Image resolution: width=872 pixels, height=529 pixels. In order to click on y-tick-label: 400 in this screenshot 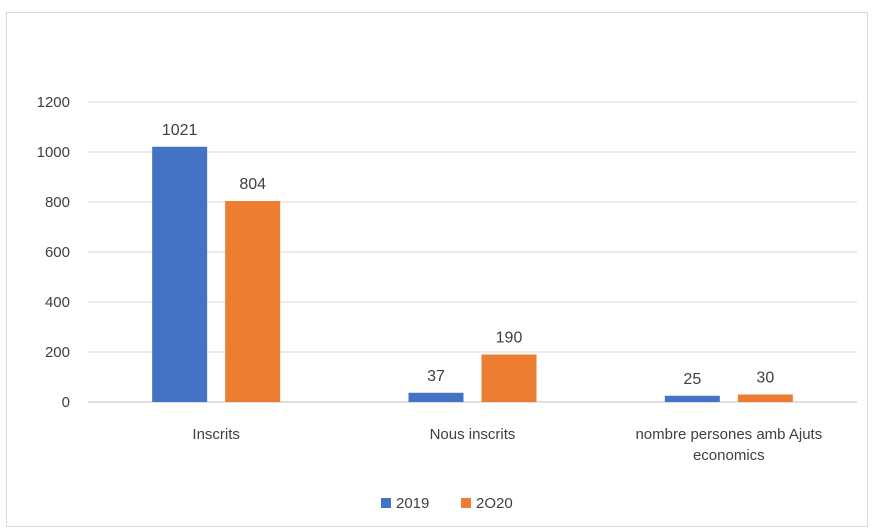, I will do `click(57, 302)`.